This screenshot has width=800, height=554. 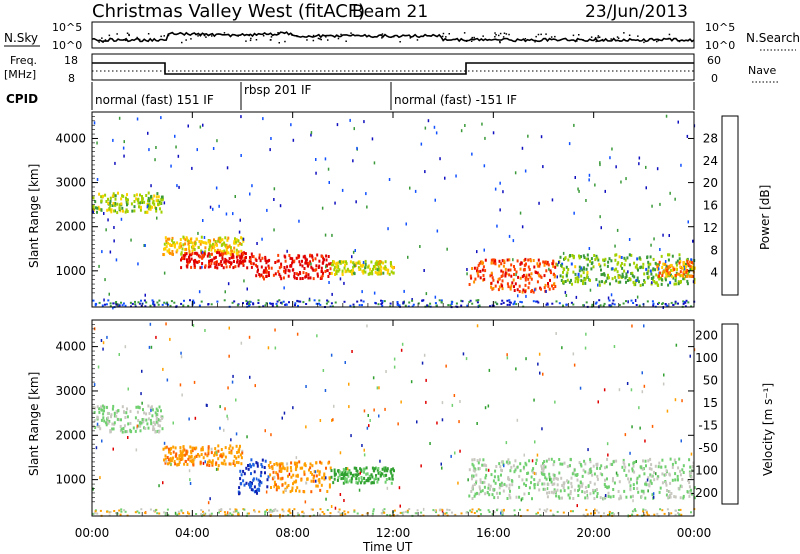 What do you see at coordinates (92, 533) in the screenshot?
I see `x-tick-label: 00:00` at bounding box center [92, 533].